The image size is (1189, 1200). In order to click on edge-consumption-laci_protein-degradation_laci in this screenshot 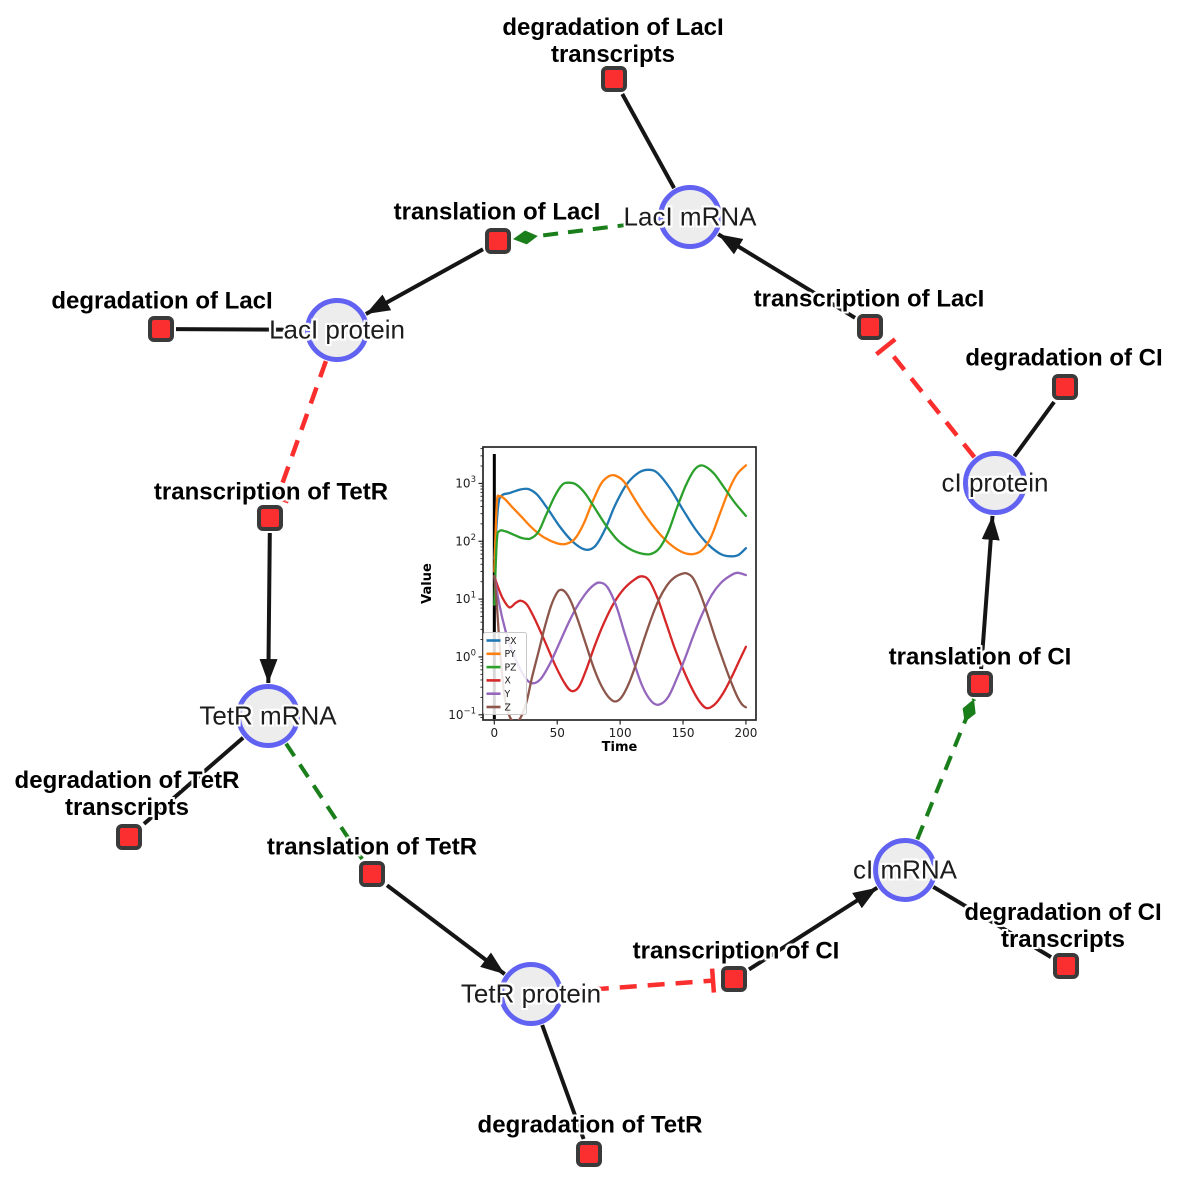, I will do `click(240, 329)`.